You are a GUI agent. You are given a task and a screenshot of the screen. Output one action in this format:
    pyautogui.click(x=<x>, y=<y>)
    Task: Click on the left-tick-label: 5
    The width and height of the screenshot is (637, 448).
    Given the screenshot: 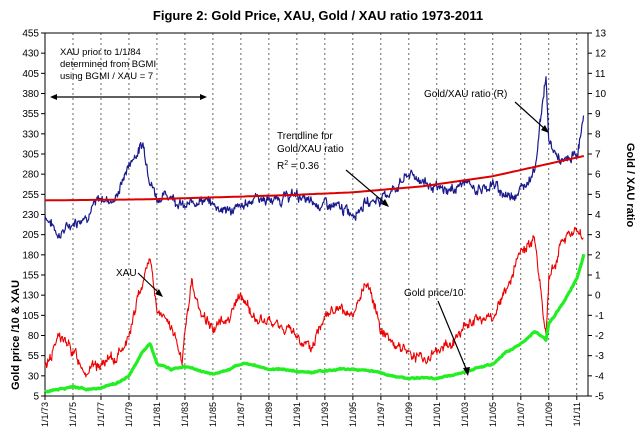 What is the action you would take?
    pyautogui.click(x=36, y=397)
    